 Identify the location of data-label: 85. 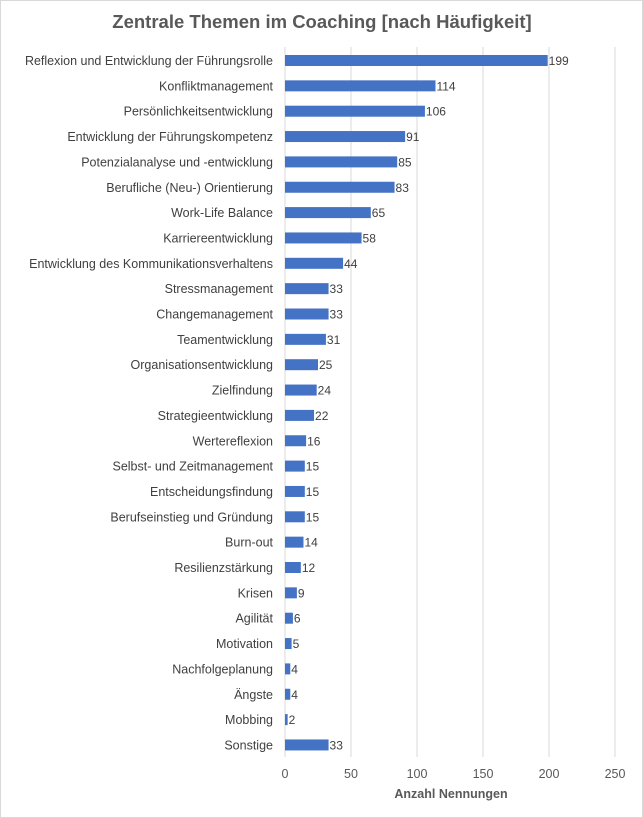
(405, 162).